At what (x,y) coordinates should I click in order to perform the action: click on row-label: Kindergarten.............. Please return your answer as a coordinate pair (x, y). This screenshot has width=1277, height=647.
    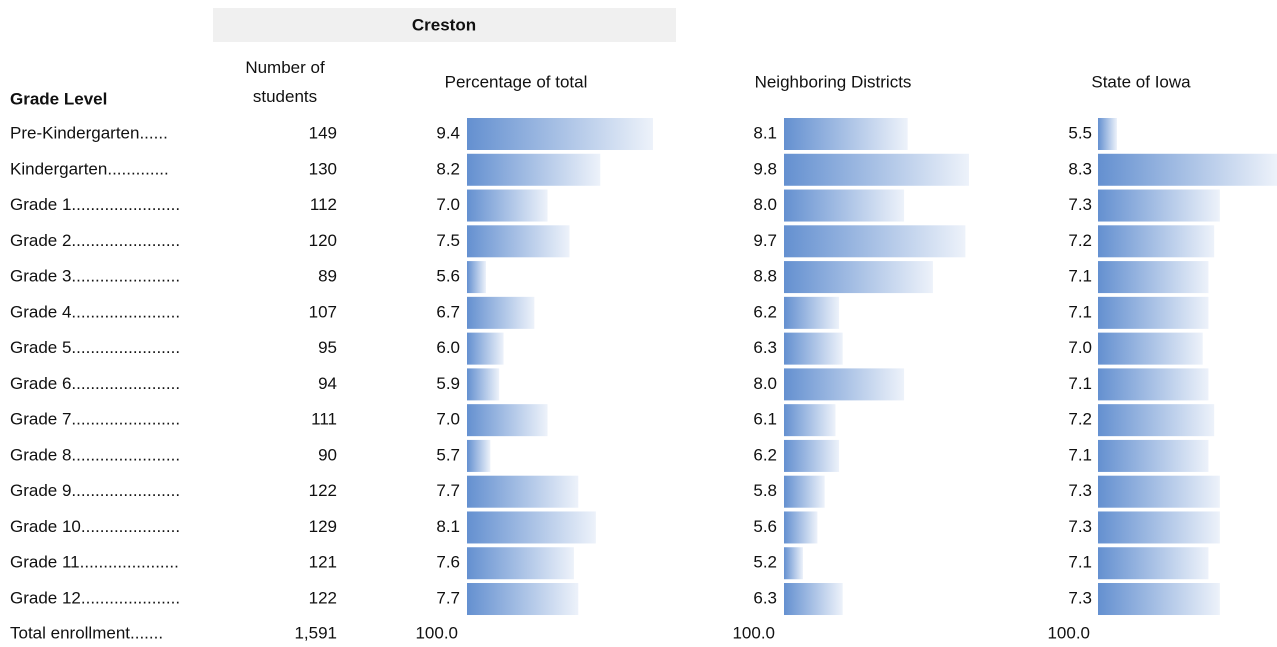
    Looking at the image, I should click on (89, 168).